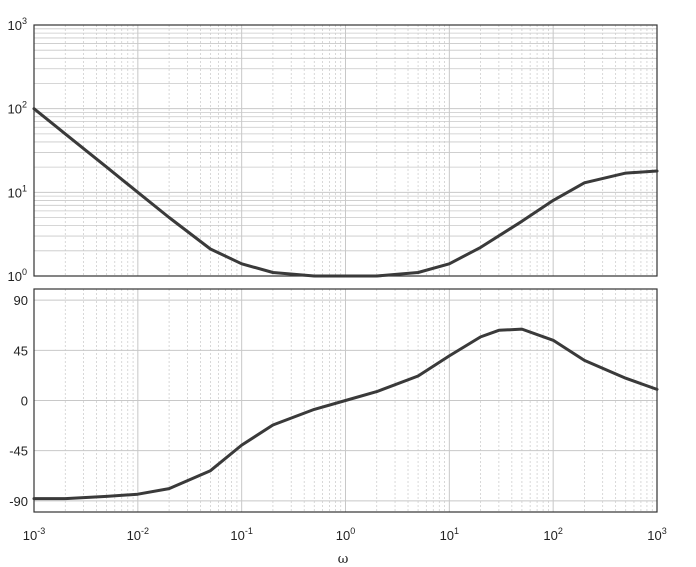  I want to click on x-tick-label: 10¹, so click(449, 534).